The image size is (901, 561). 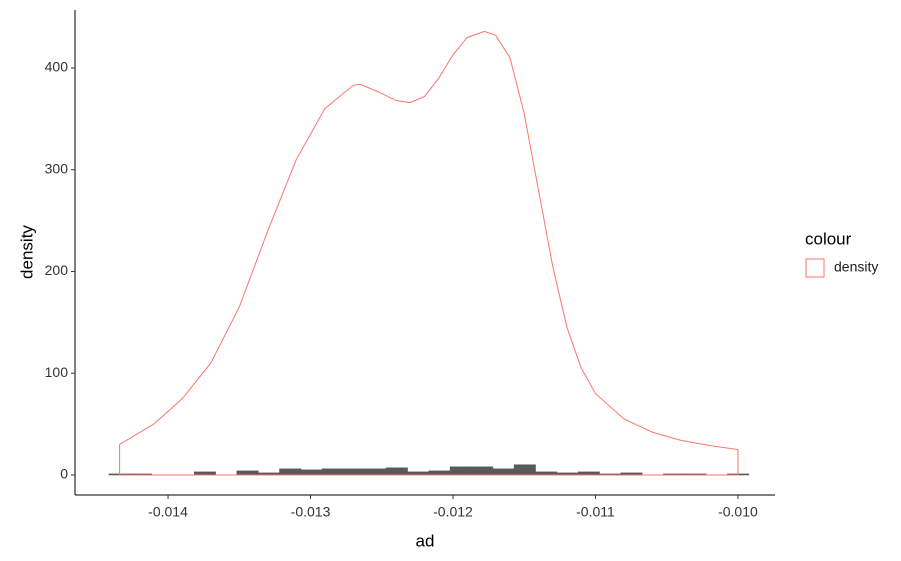 I want to click on y-tick-label: 100, so click(x=57, y=372).